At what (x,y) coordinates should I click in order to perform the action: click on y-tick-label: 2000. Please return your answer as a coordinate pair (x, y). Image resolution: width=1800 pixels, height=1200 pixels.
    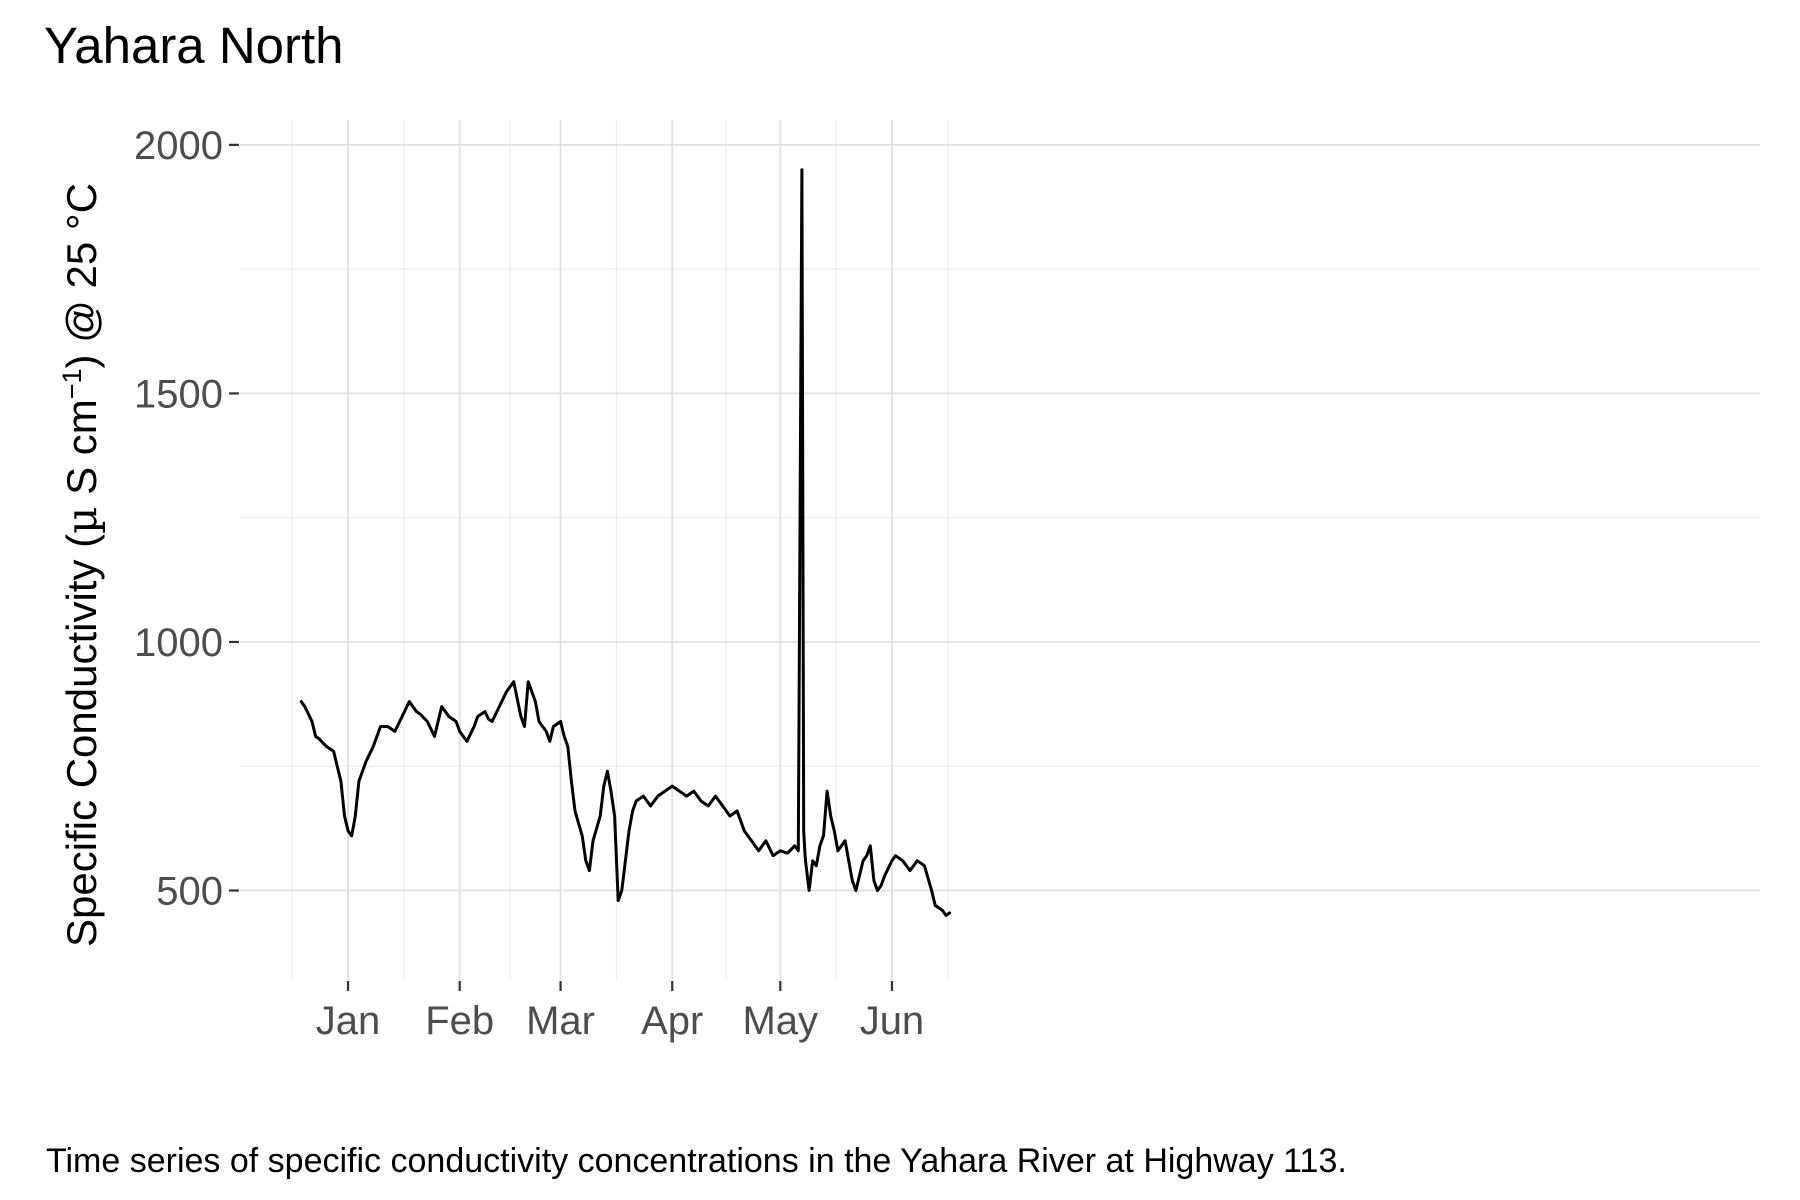
    Looking at the image, I should click on (178, 146).